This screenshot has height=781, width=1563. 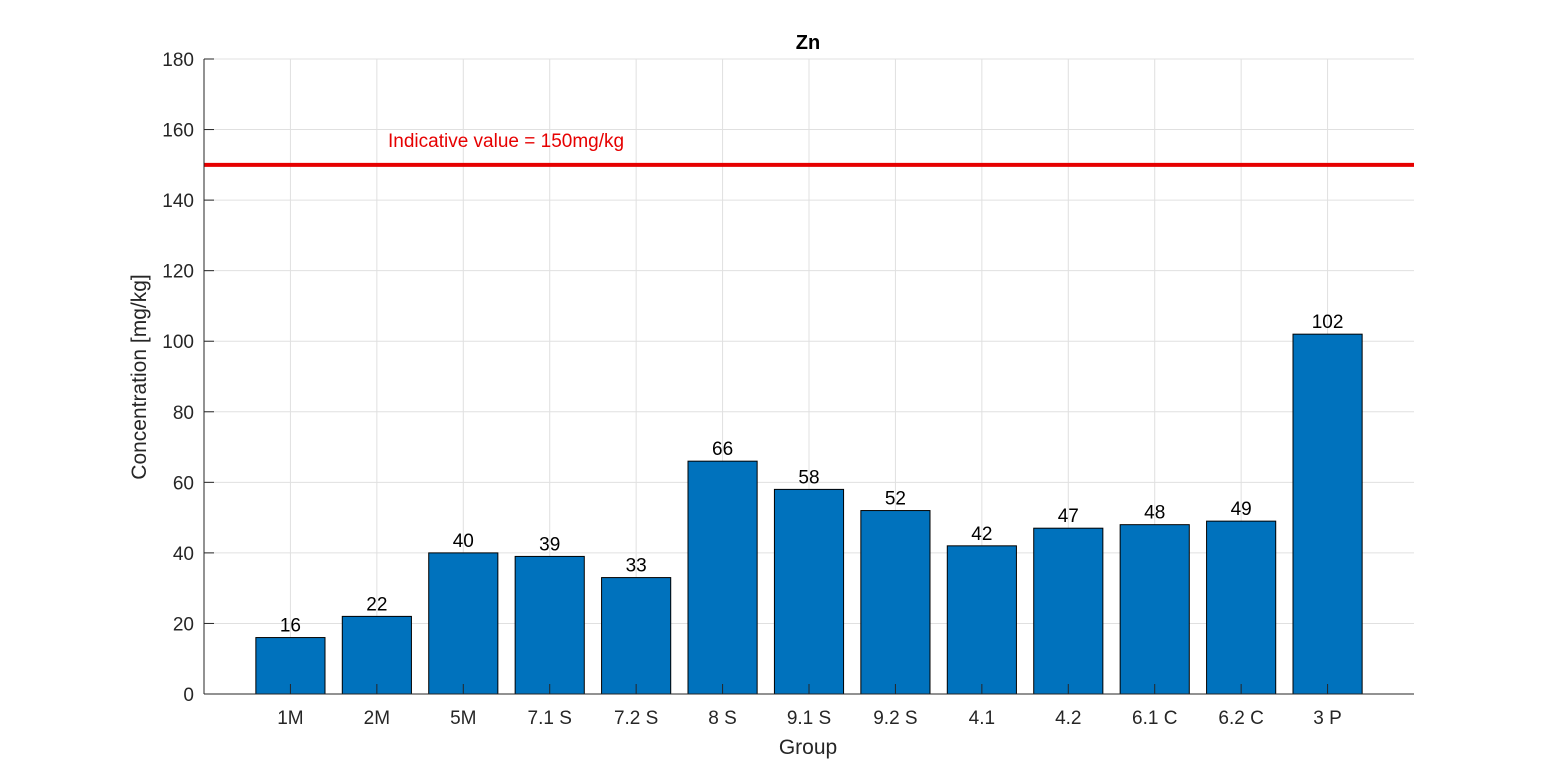 I want to click on y-axis-label: Concentration [mg/kg], so click(x=139, y=376).